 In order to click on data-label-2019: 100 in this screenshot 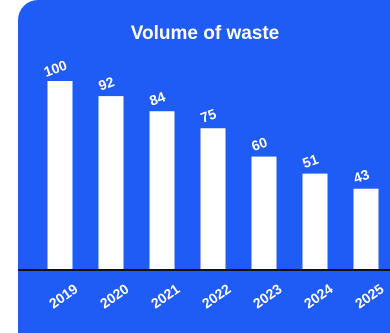, I will do `click(56, 68)`.